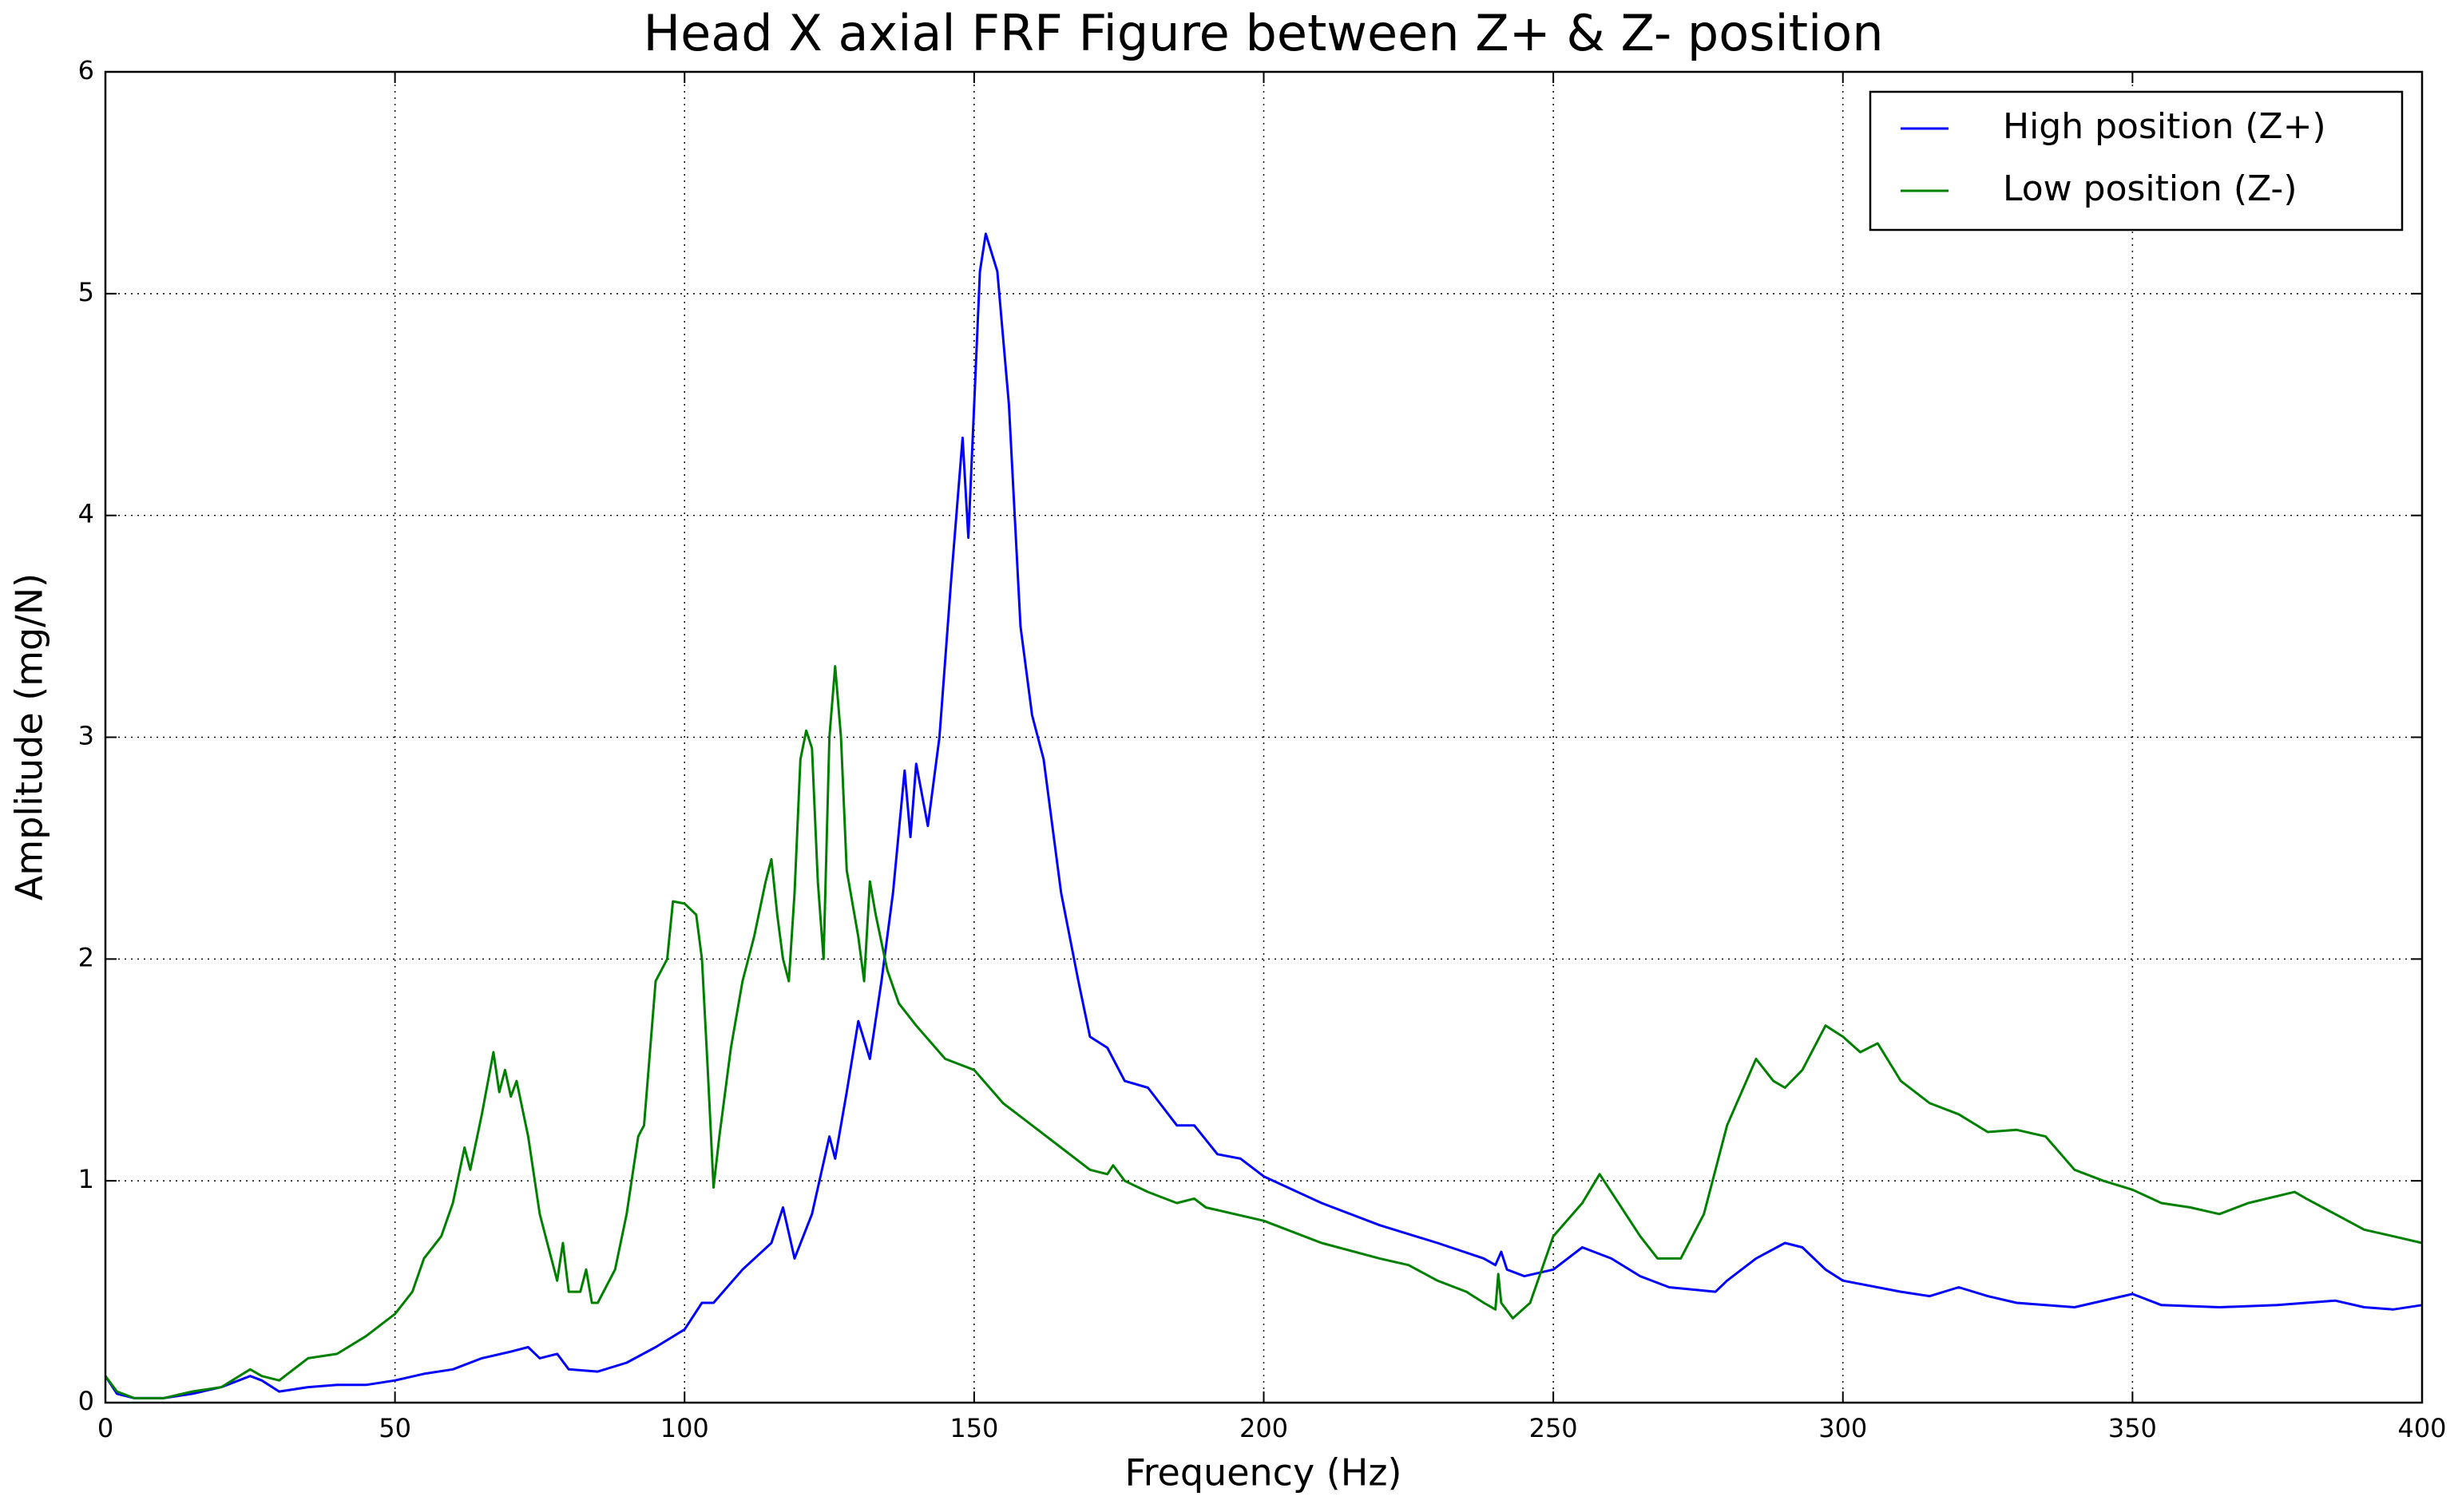 This screenshot has height=1512, width=2458. I want to click on y-tick-label: 6, so click(86, 70).